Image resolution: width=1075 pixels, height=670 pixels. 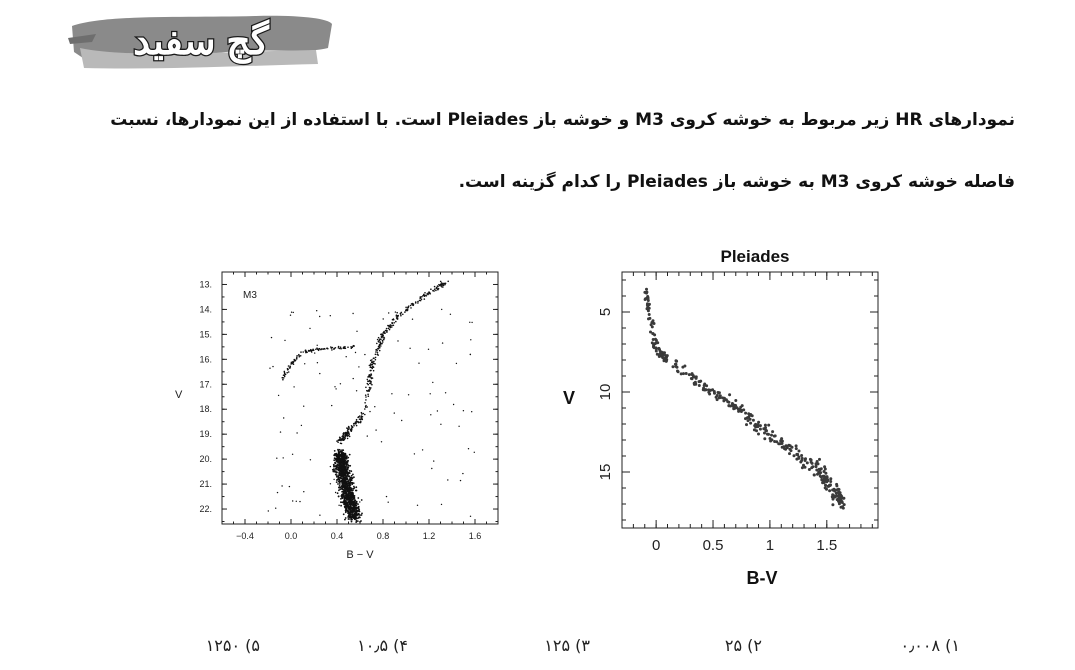 What do you see at coordinates (250, 295) in the screenshot?
I see `m3-inset-label: M3` at bounding box center [250, 295].